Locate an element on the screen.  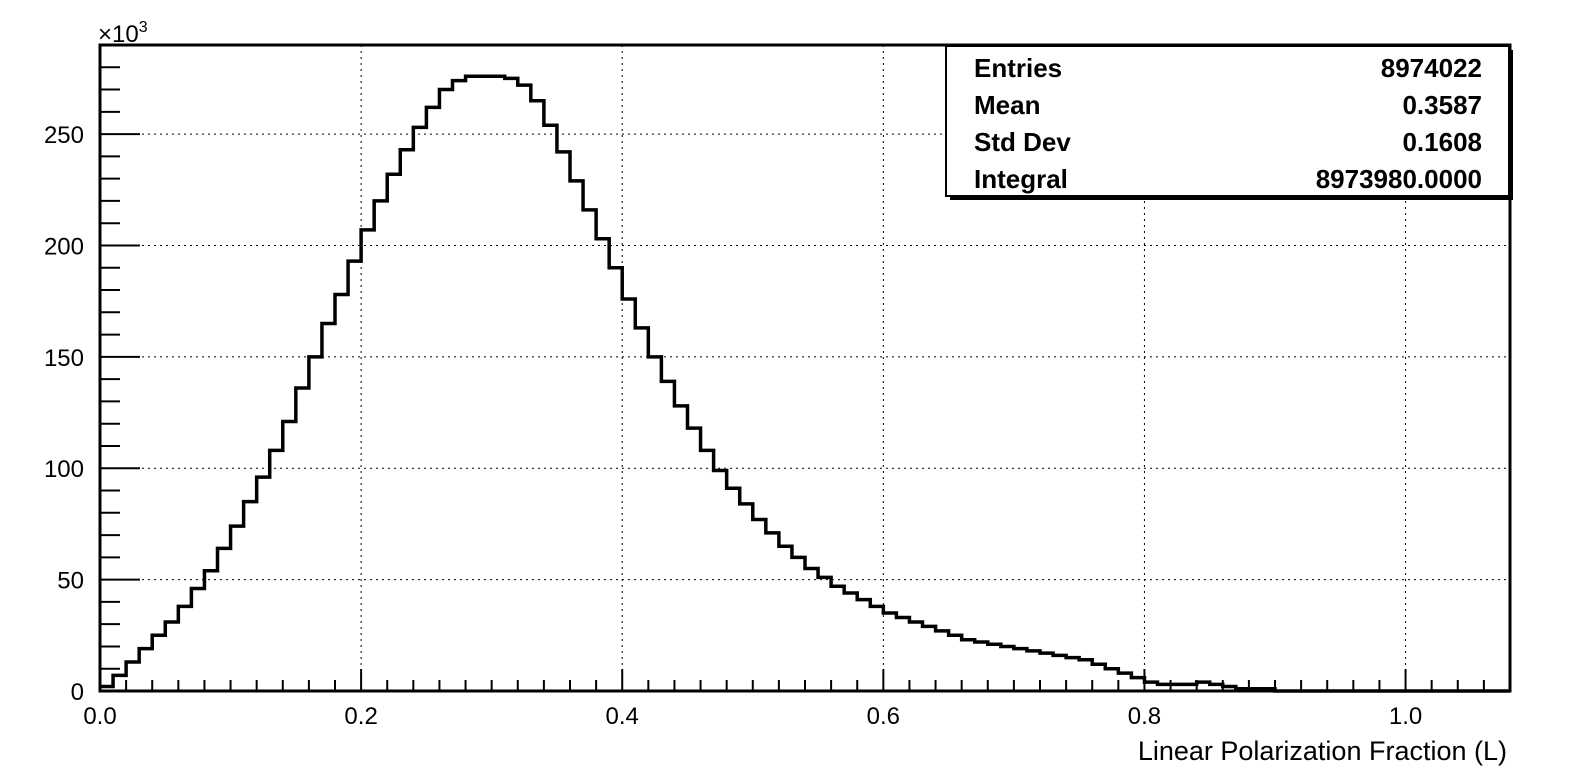
y-tick-label: 150 is located at coordinates (64, 358).